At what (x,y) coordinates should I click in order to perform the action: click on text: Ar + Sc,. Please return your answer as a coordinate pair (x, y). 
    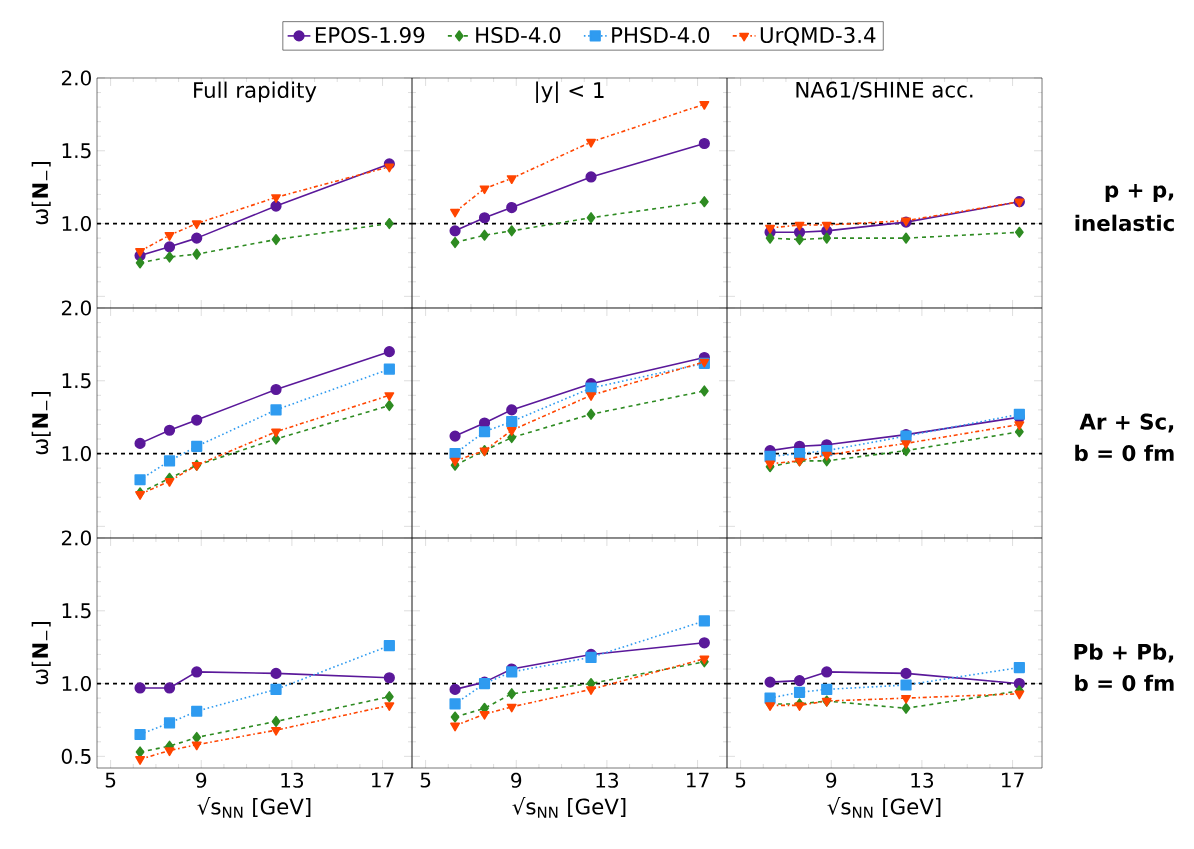
    Looking at the image, I should click on (1126, 423).